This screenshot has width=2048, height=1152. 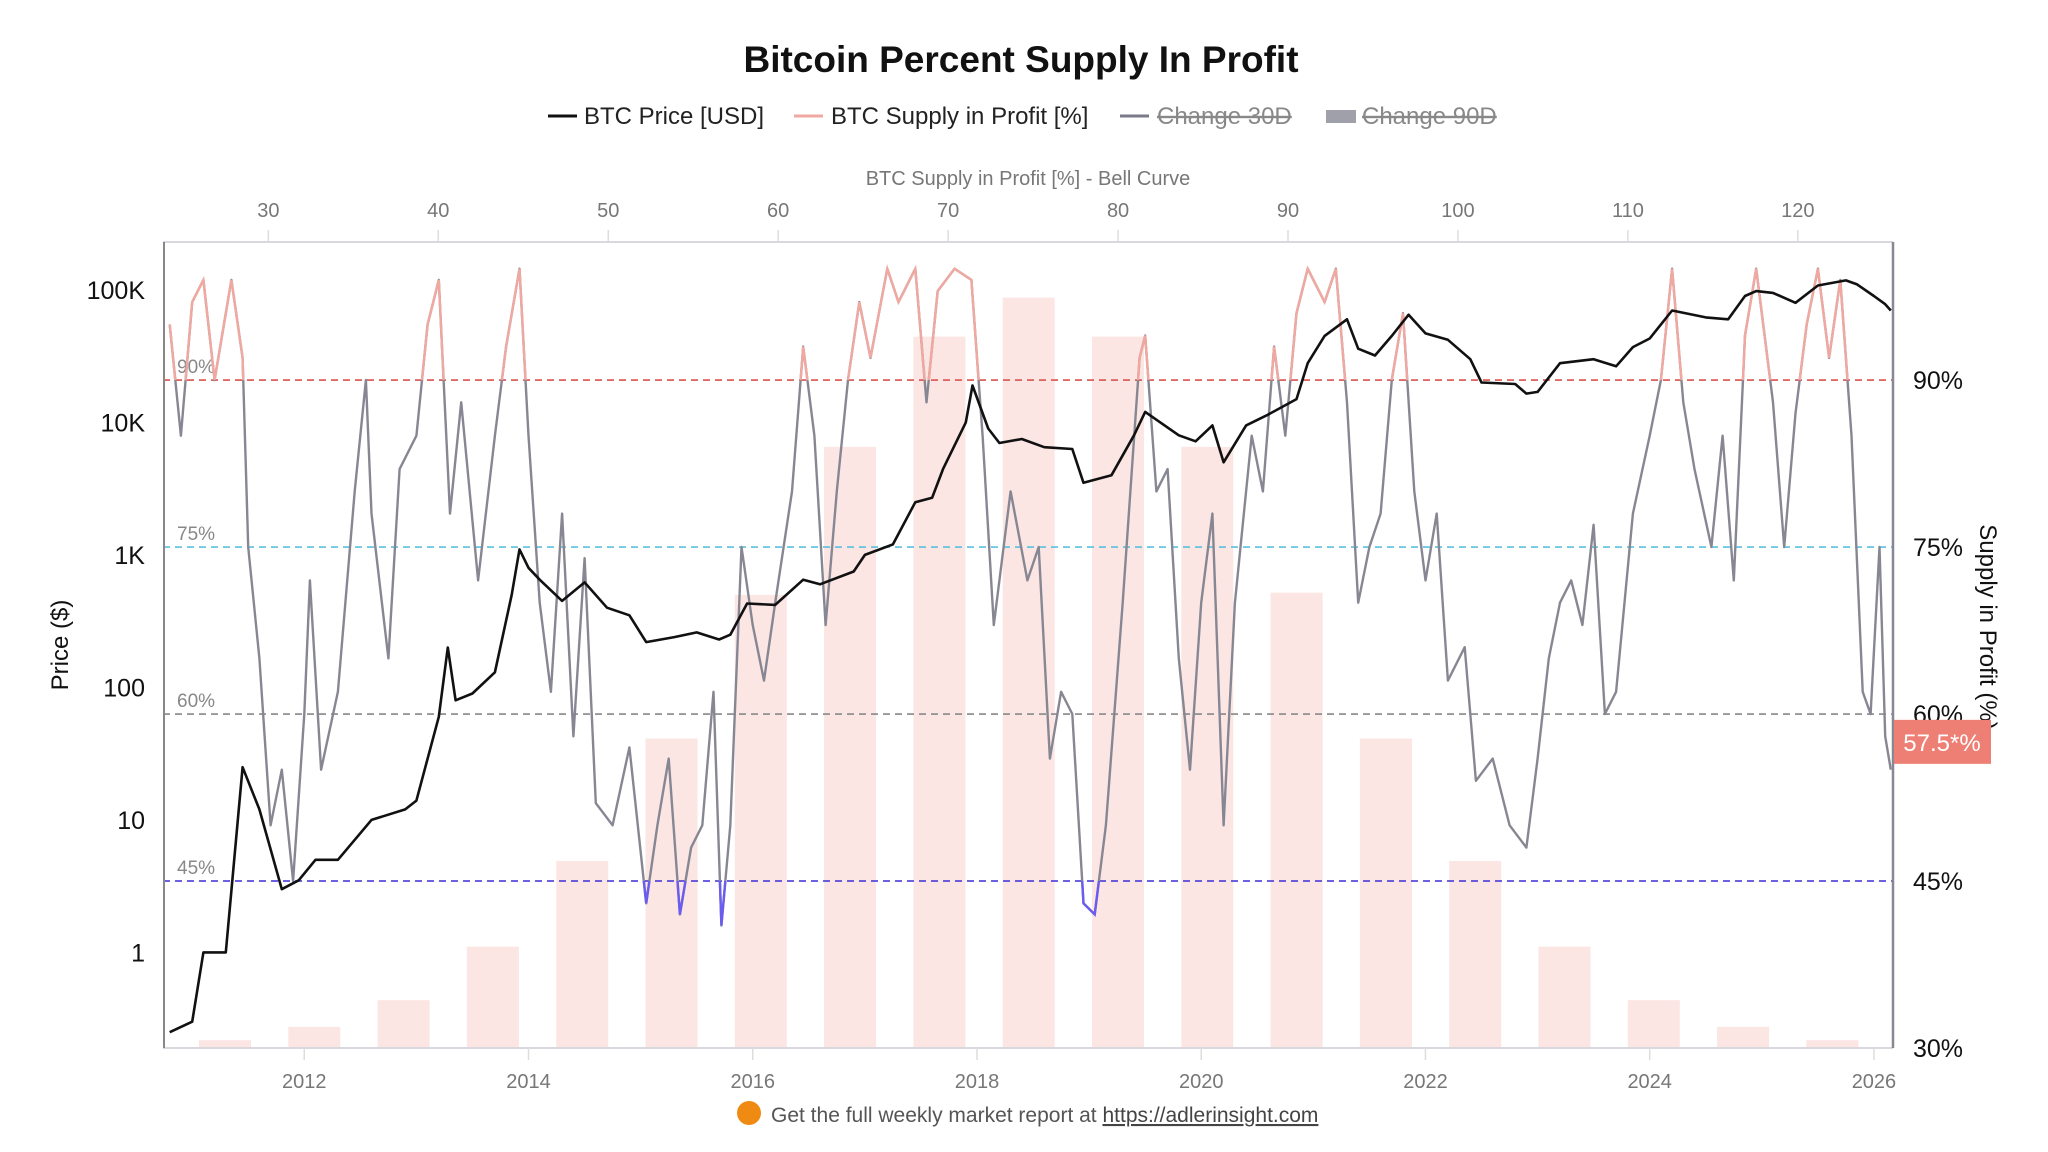 I want to click on right-tick-label: 45%, so click(x=1938, y=882).